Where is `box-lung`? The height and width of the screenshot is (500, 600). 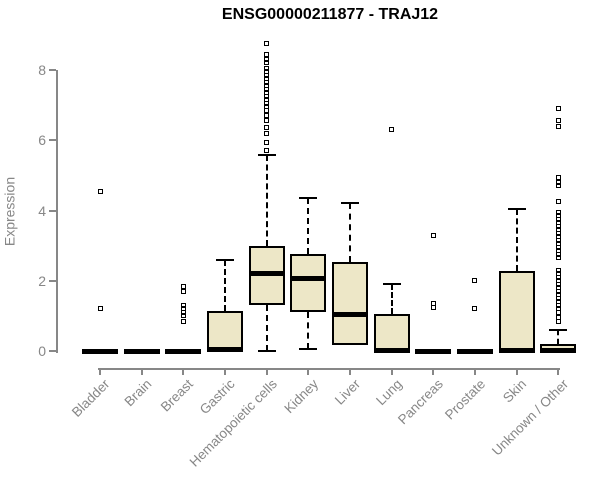 box-lung is located at coordinates (391, 332).